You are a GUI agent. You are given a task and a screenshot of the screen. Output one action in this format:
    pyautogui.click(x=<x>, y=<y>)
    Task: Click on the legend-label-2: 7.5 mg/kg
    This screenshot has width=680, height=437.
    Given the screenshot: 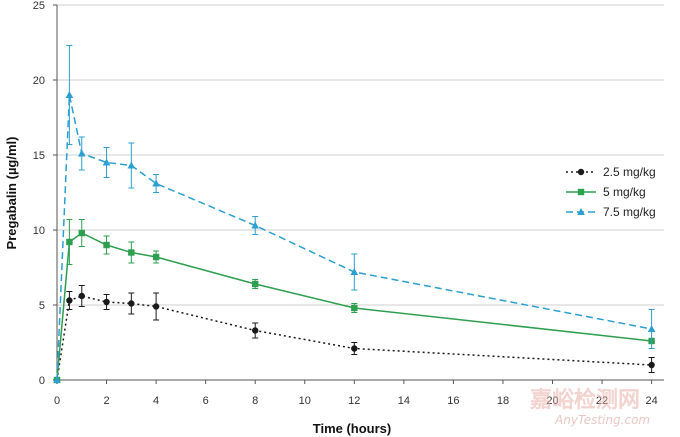 What is the action you would take?
    pyautogui.click(x=629, y=212)
    